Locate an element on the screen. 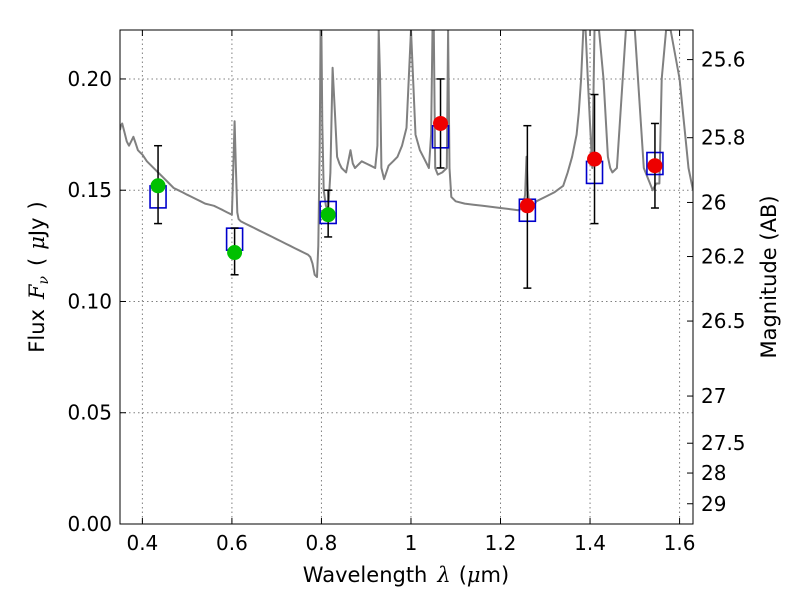 The image size is (800, 600). y-tick-label: 0.05 is located at coordinates (89, 413).